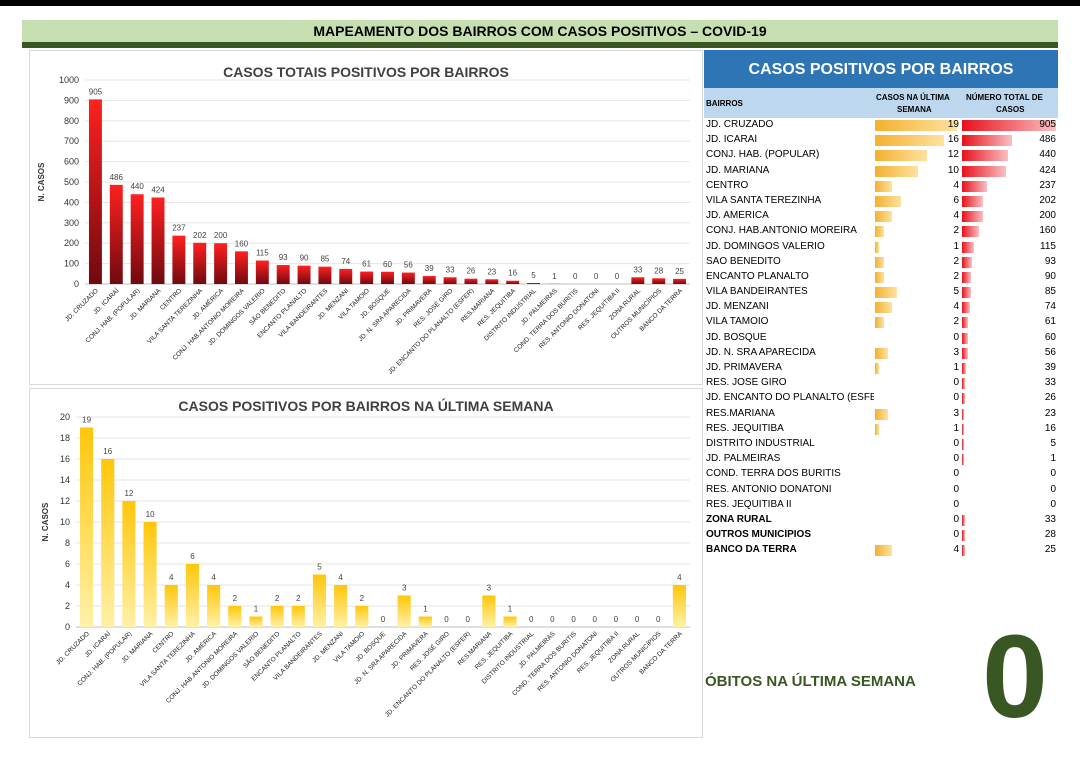 This screenshot has width=1080, height=768. Describe the element at coordinates (71, 162) in the screenshot. I see `y-tick-label: 600` at that location.